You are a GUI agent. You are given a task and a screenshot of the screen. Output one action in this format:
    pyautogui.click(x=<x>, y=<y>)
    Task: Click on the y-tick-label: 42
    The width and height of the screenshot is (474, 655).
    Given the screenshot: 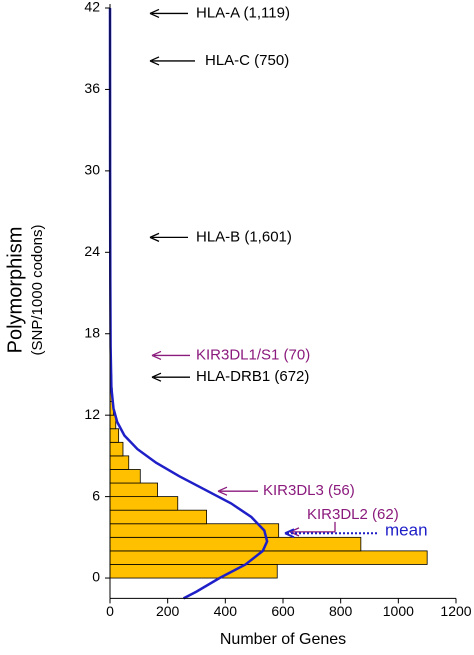 What is the action you would take?
    pyautogui.click(x=92, y=7)
    